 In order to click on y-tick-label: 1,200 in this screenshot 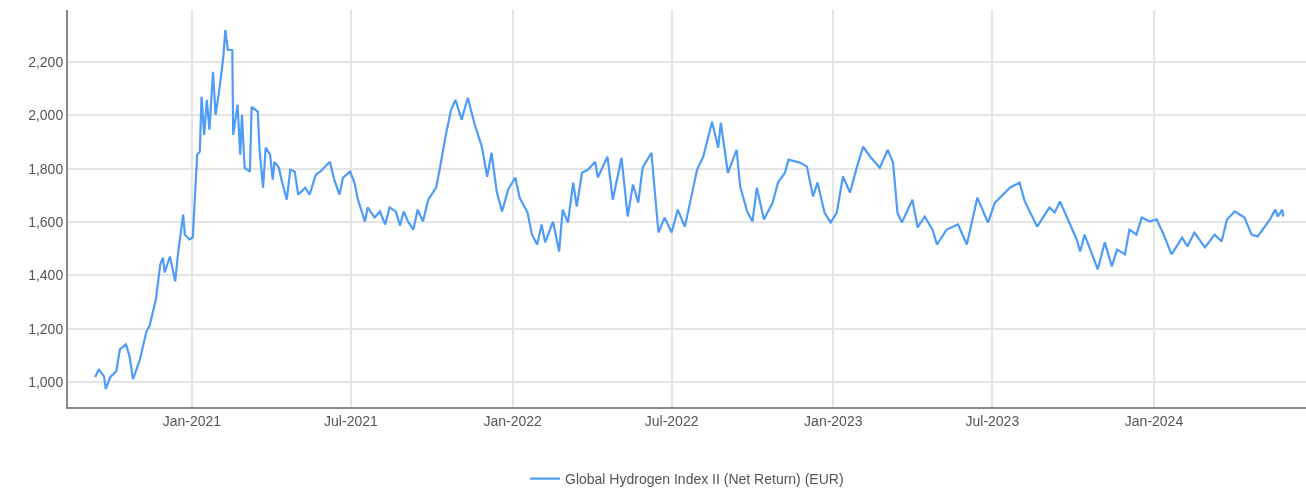, I will do `click(46, 328)`.